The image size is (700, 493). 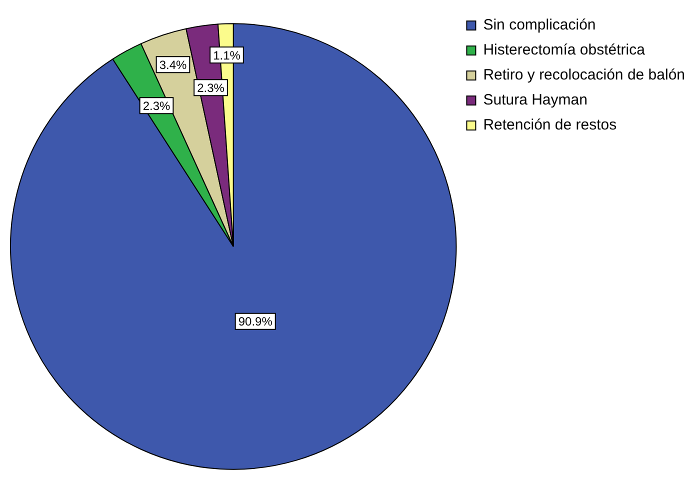 What do you see at coordinates (564, 50) in the screenshot?
I see `legend-label: Histerectomía obstétrica` at bounding box center [564, 50].